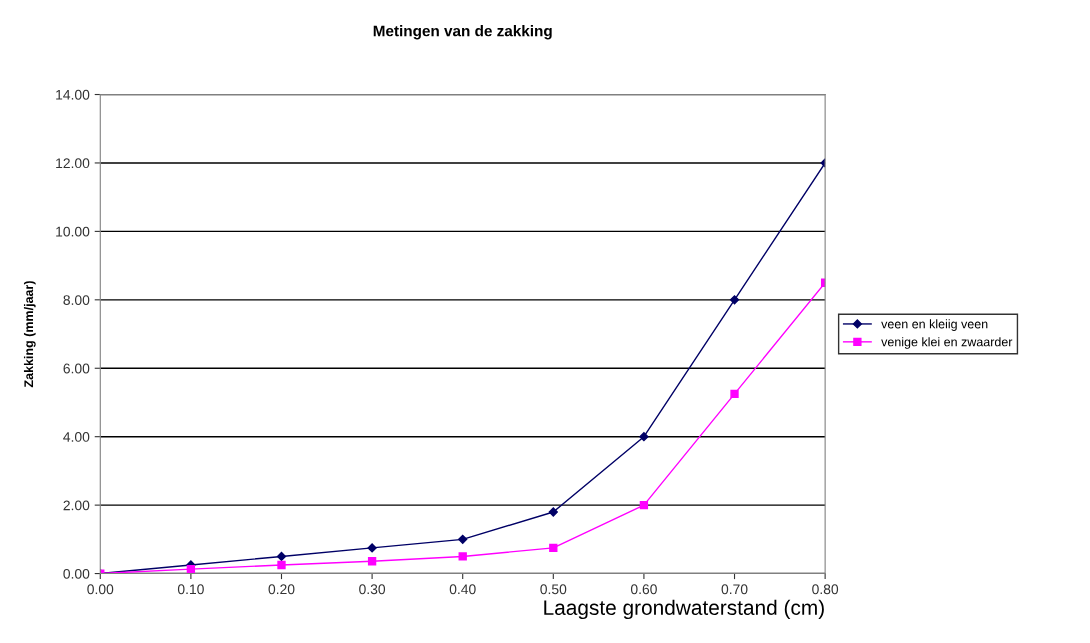 The image size is (1090, 643). What do you see at coordinates (281, 589) in the screenshot?
I see `x-tick-label: 0.20` at bounding box center [281, 589].